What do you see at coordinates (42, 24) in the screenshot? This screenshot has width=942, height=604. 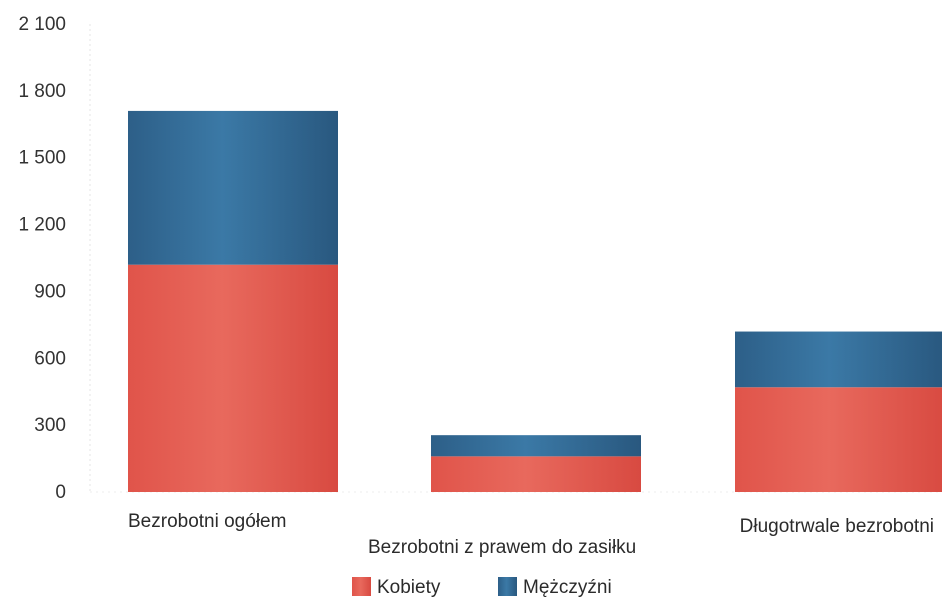 I see `y-tick-label: 2 100` at bounding box center [42, 24].